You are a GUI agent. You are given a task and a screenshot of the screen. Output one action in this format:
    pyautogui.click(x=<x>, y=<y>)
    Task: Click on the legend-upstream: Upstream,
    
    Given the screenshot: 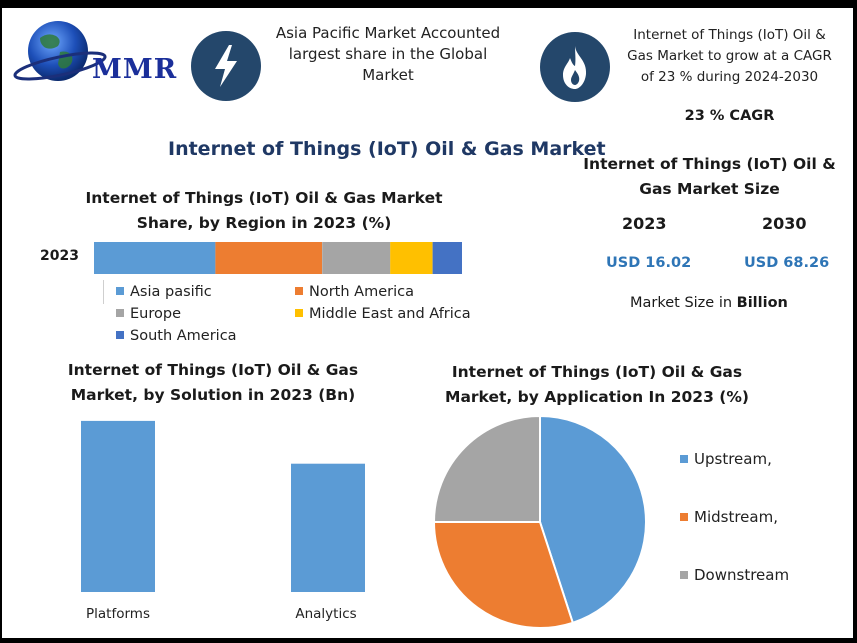 What is the action you would take?
    pyautogui.click(x=726, y=459)
    